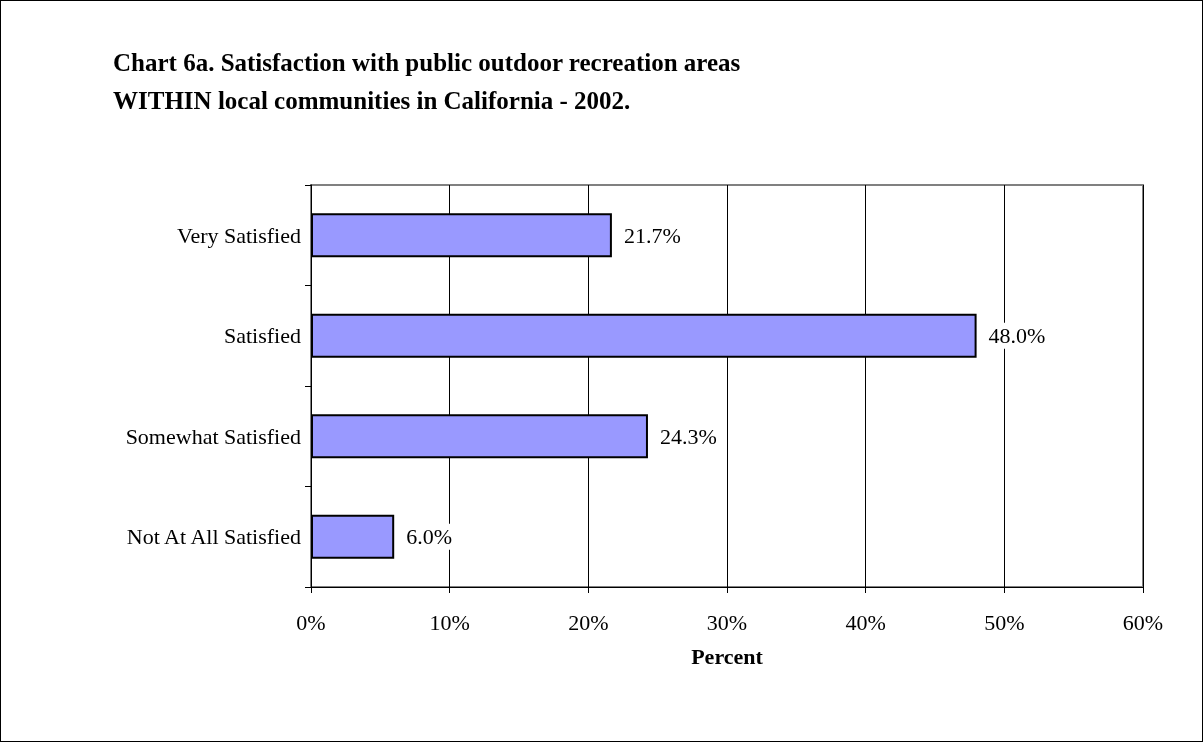 The height and width of the screenshot is (742, 1203). I want to click on y-tick-label: Satisfied, so click(262, 336).